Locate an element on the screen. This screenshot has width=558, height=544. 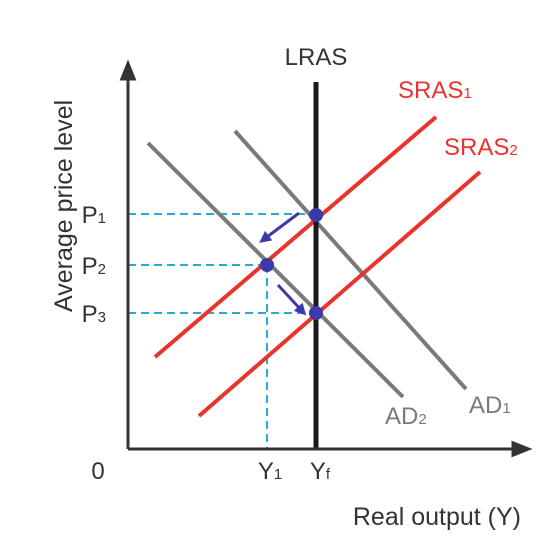
price-tick-p3: P3 is located at coordinates (94, 314).